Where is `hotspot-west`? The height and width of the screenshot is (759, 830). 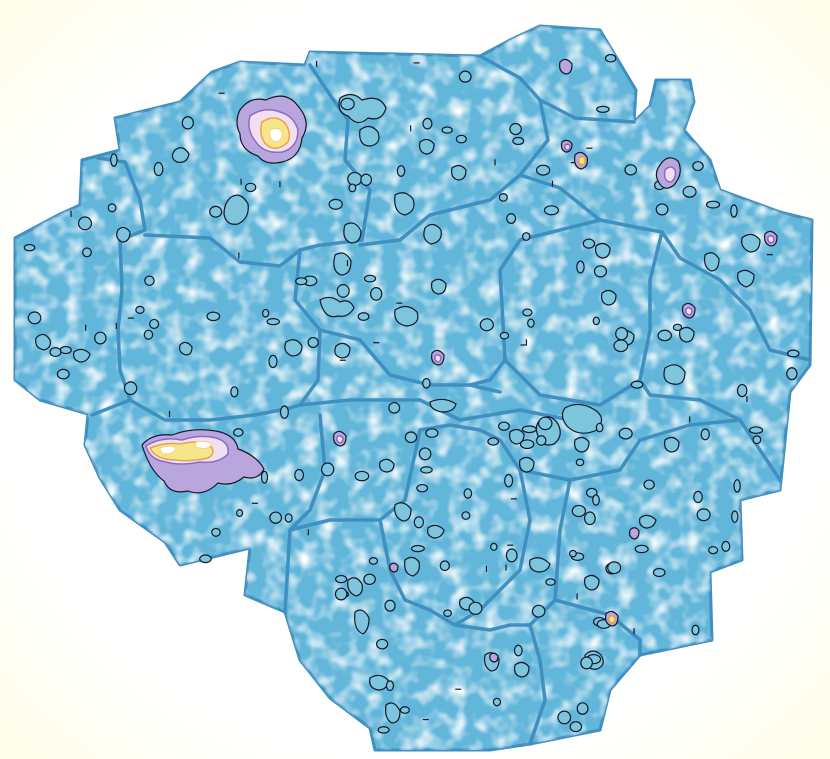 hotspot-west is located at coordinates (203, 461).